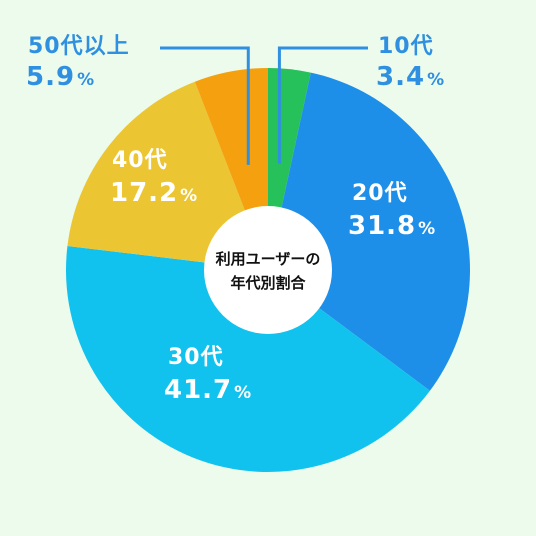  I want to click on slice-value-20s: 31.8, so click(382, 226).